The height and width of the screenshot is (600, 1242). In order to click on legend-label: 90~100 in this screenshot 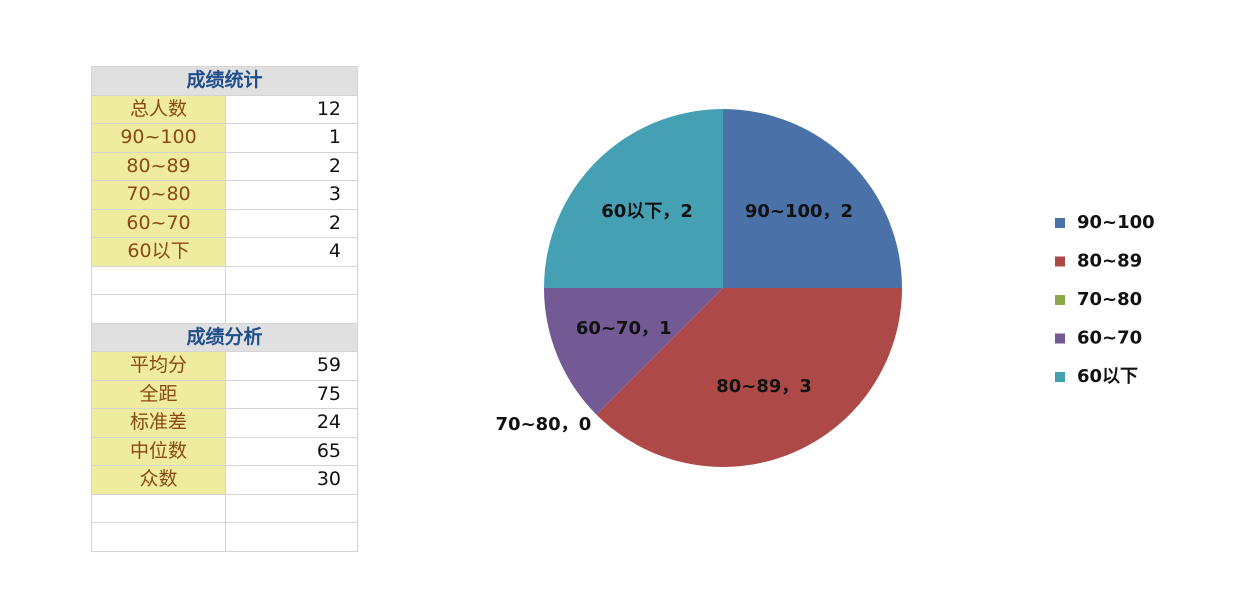, I will do `click(1116, 222)`.